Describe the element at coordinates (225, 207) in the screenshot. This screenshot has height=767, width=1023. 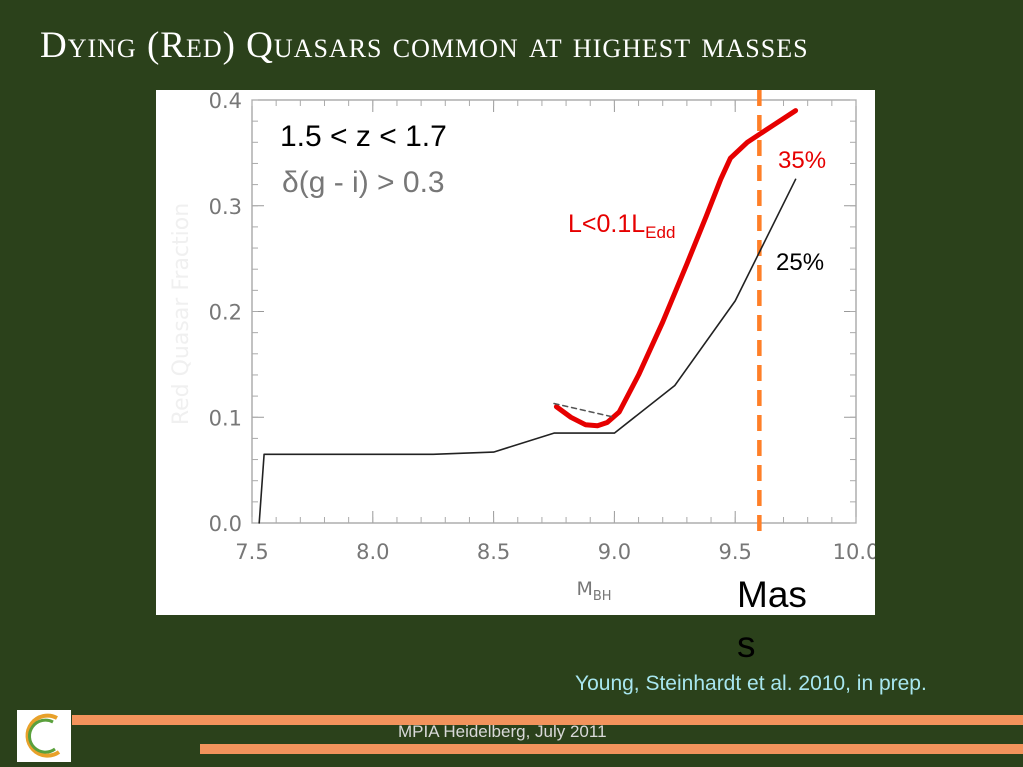
I see `y-tick-label: 0.3` at that location.